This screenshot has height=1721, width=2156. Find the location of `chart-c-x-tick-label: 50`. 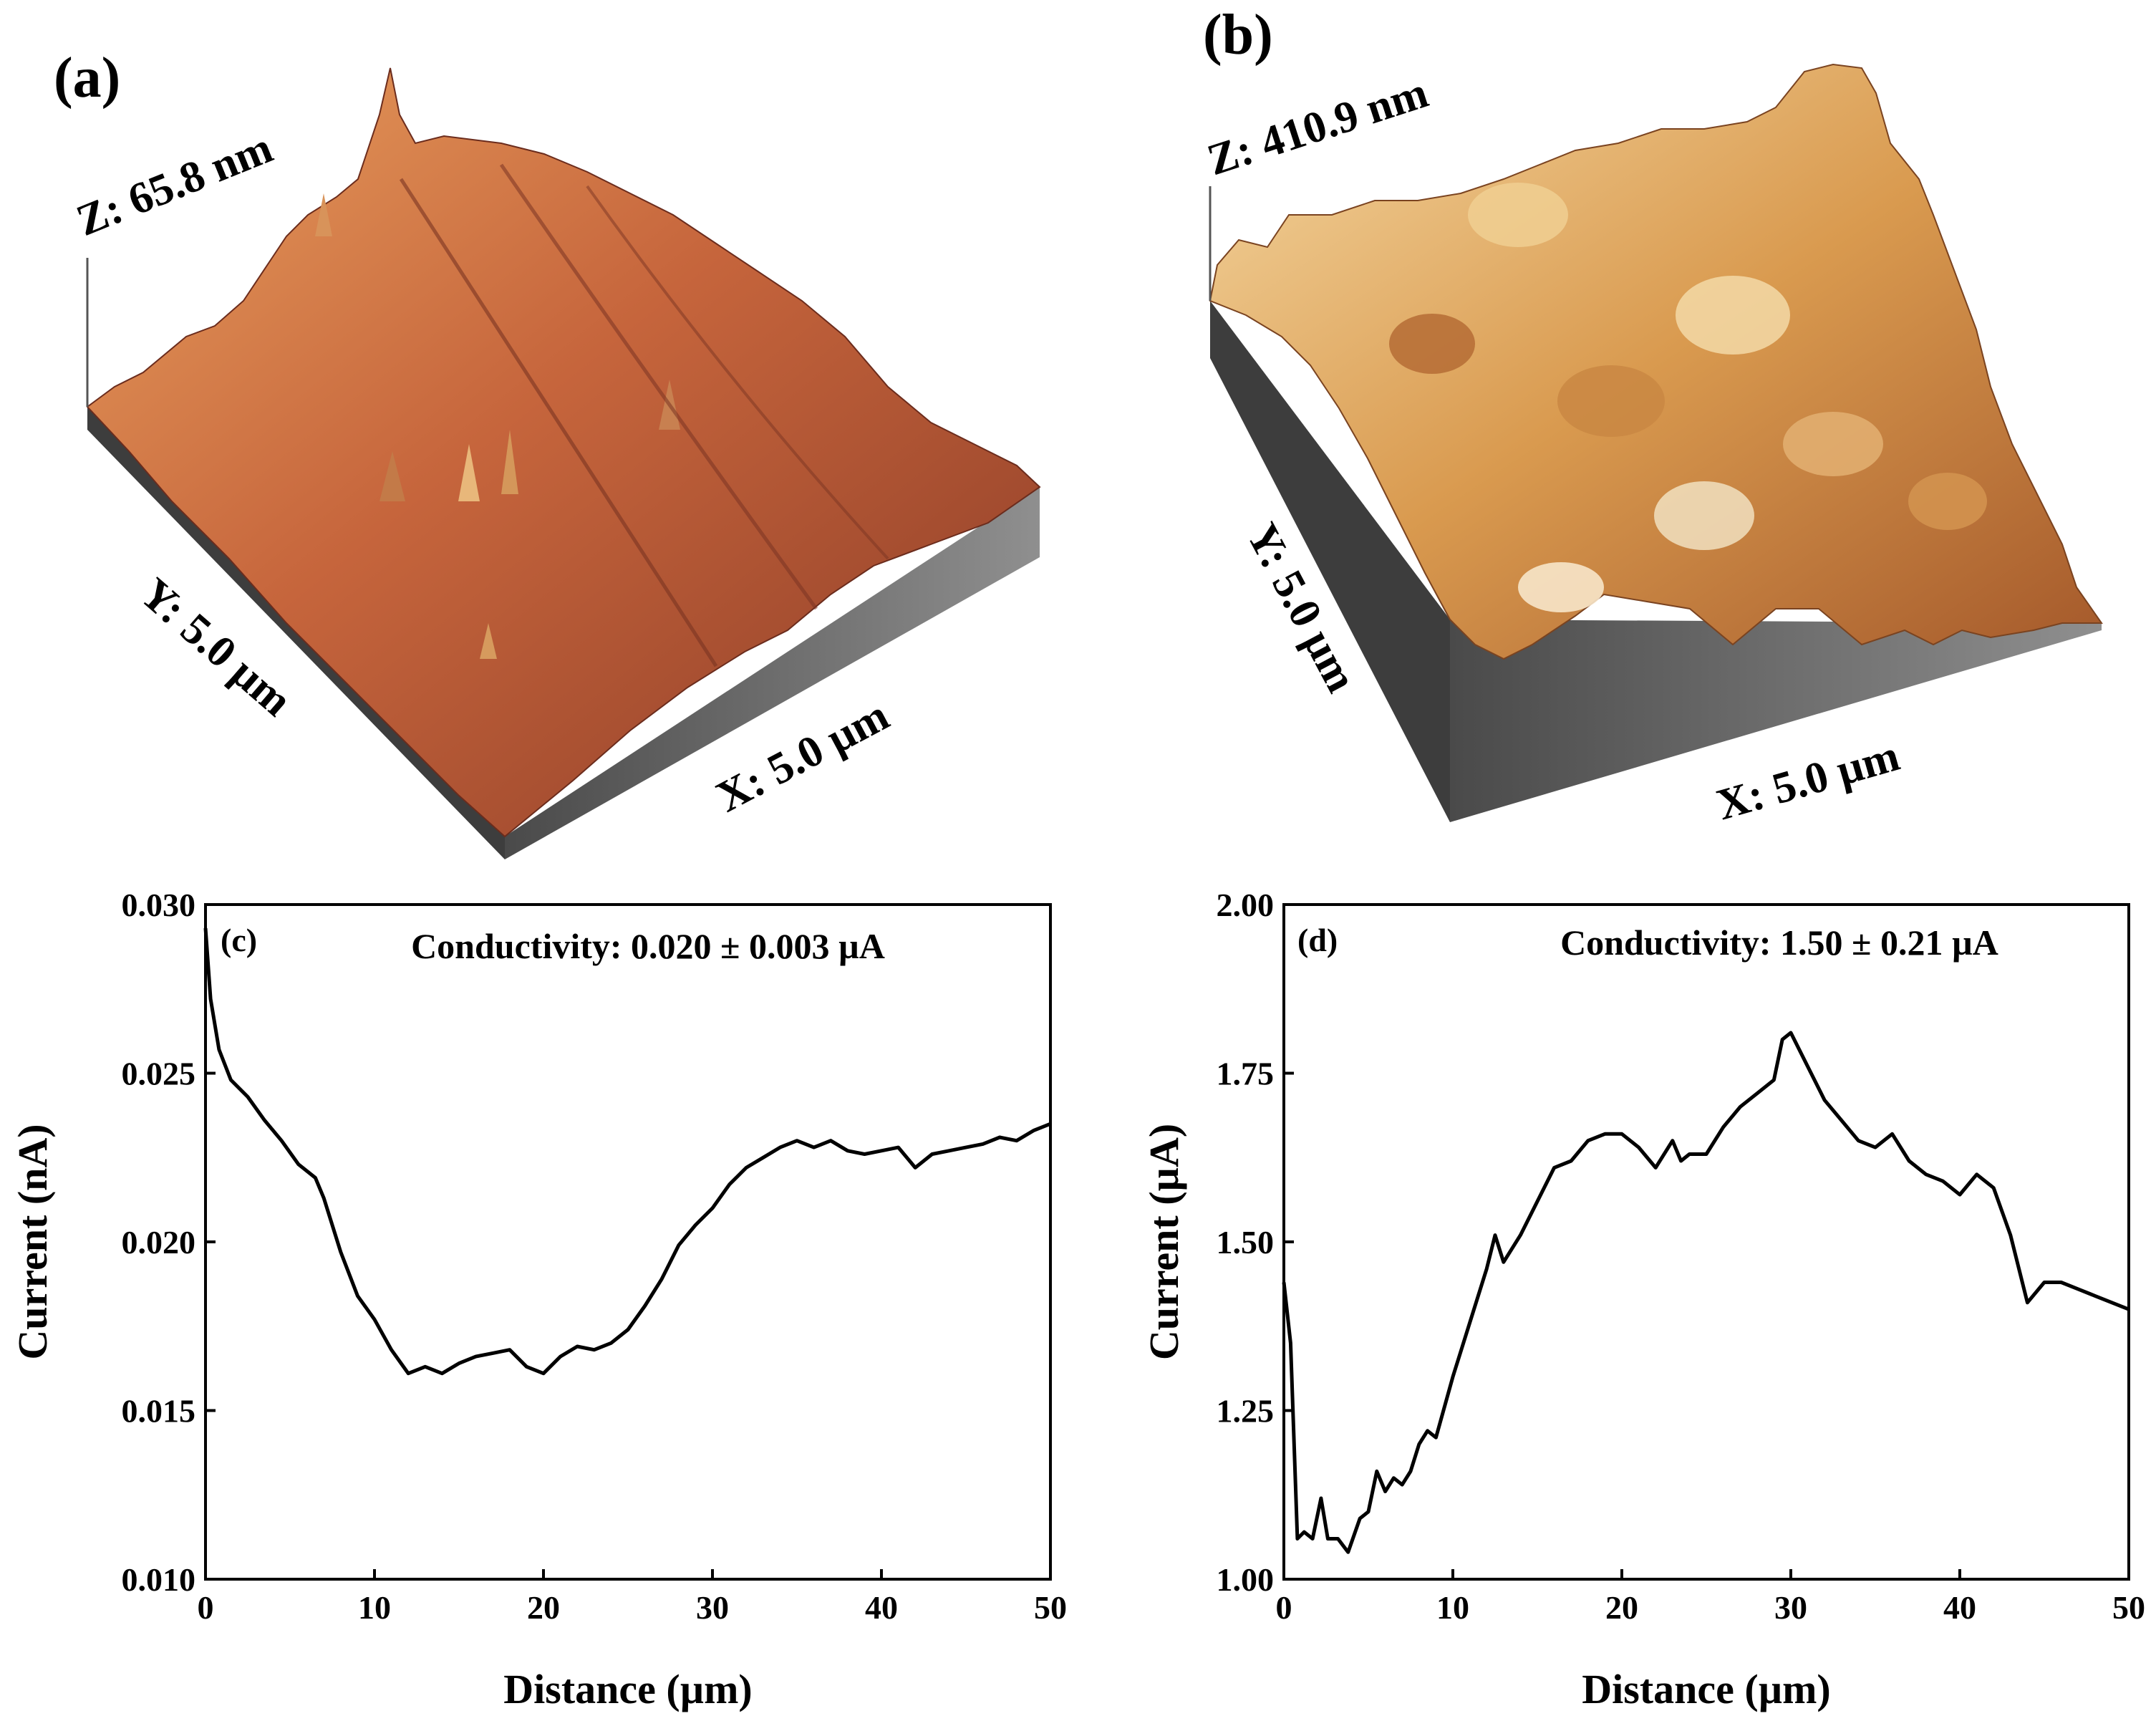

chart-c-x-tick-label: 50 is located at coordinates (1050, 1608).